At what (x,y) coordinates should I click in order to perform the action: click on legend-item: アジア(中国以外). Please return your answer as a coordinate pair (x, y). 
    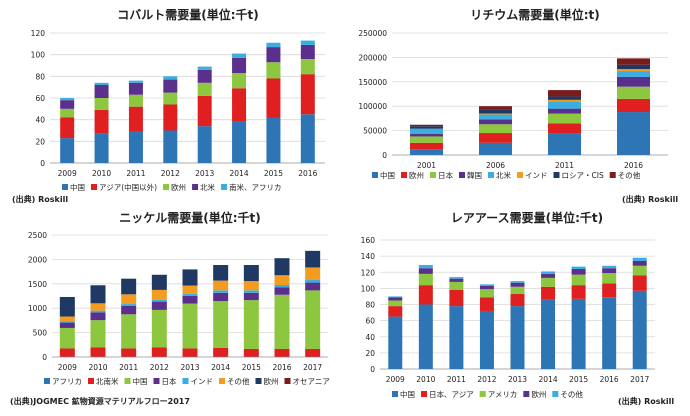
    Looking at the image, I should click on (124, 187).